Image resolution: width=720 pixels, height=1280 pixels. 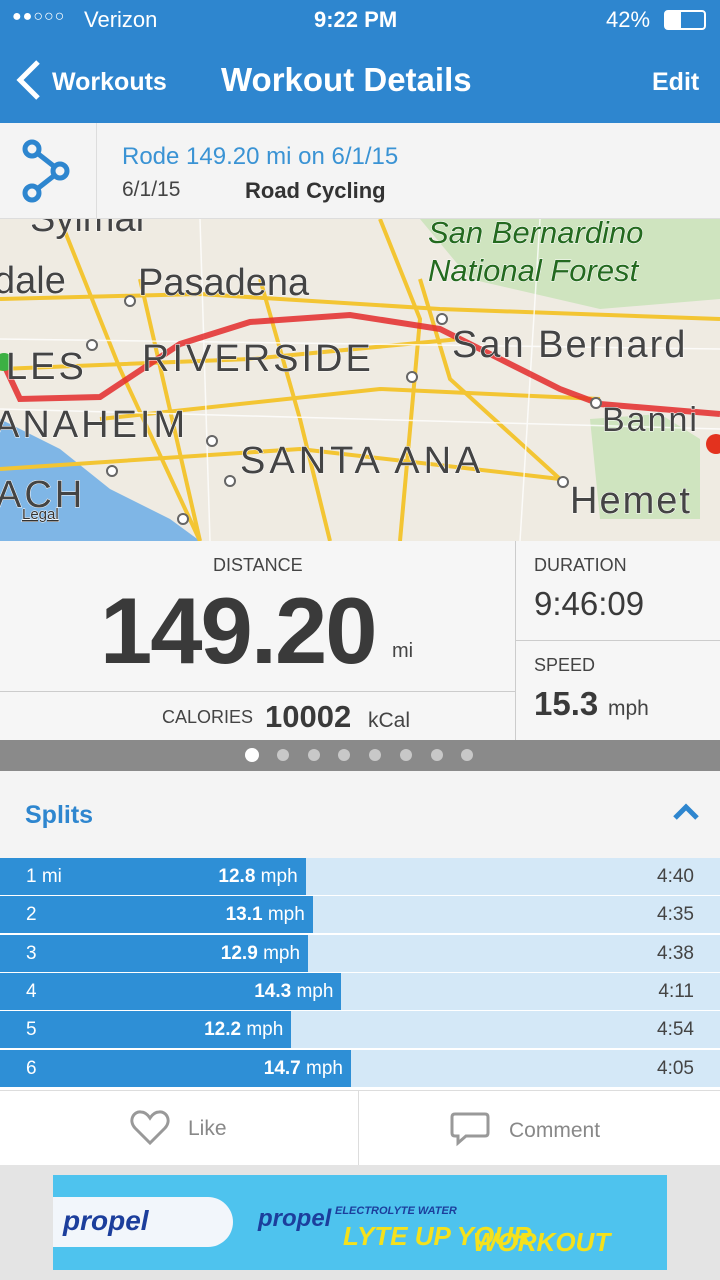 What do you see at coordinates (315, 190) in the screenshot?
I see `activity: Road Cycling` at bounding box center [315, 190].